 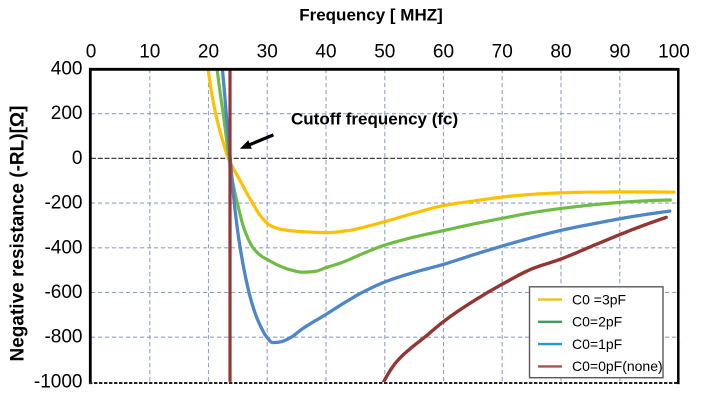 I want to click on svg-text: C0=1pF, so click(x=597, y=344).